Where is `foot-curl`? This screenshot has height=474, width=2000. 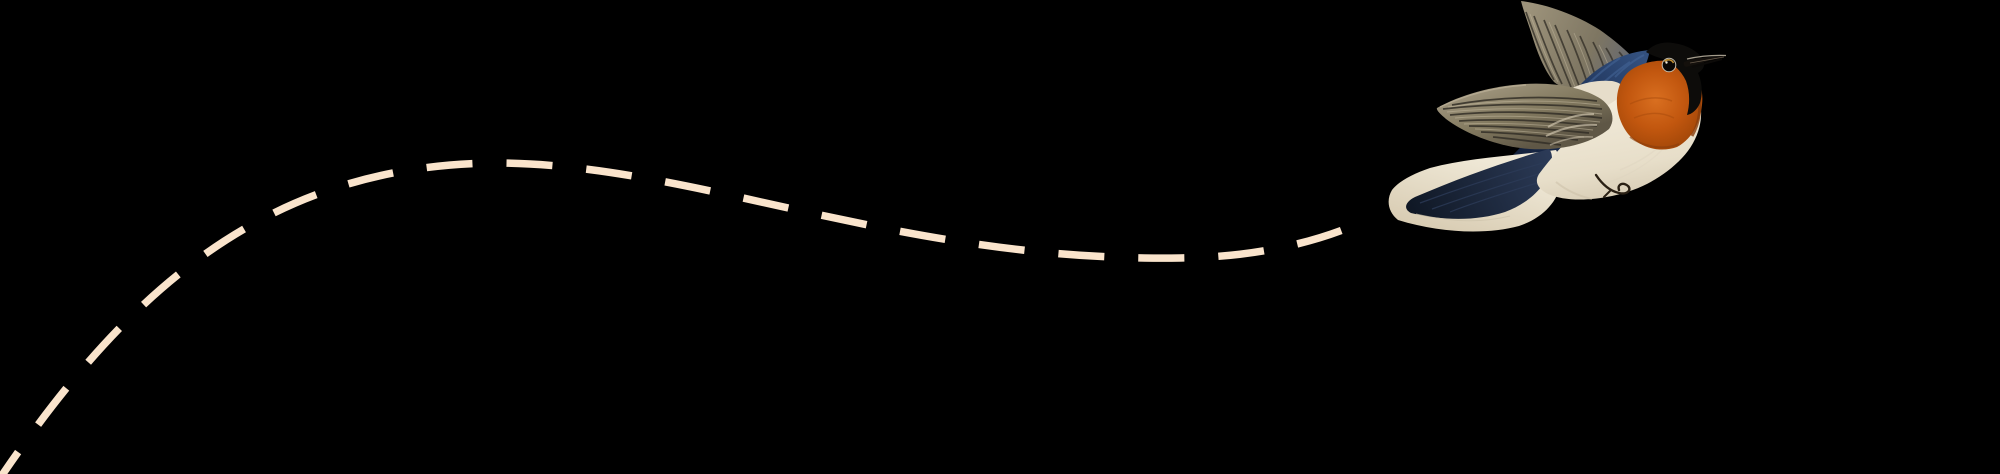 foot-curl is located at coordinates (1612, 184).